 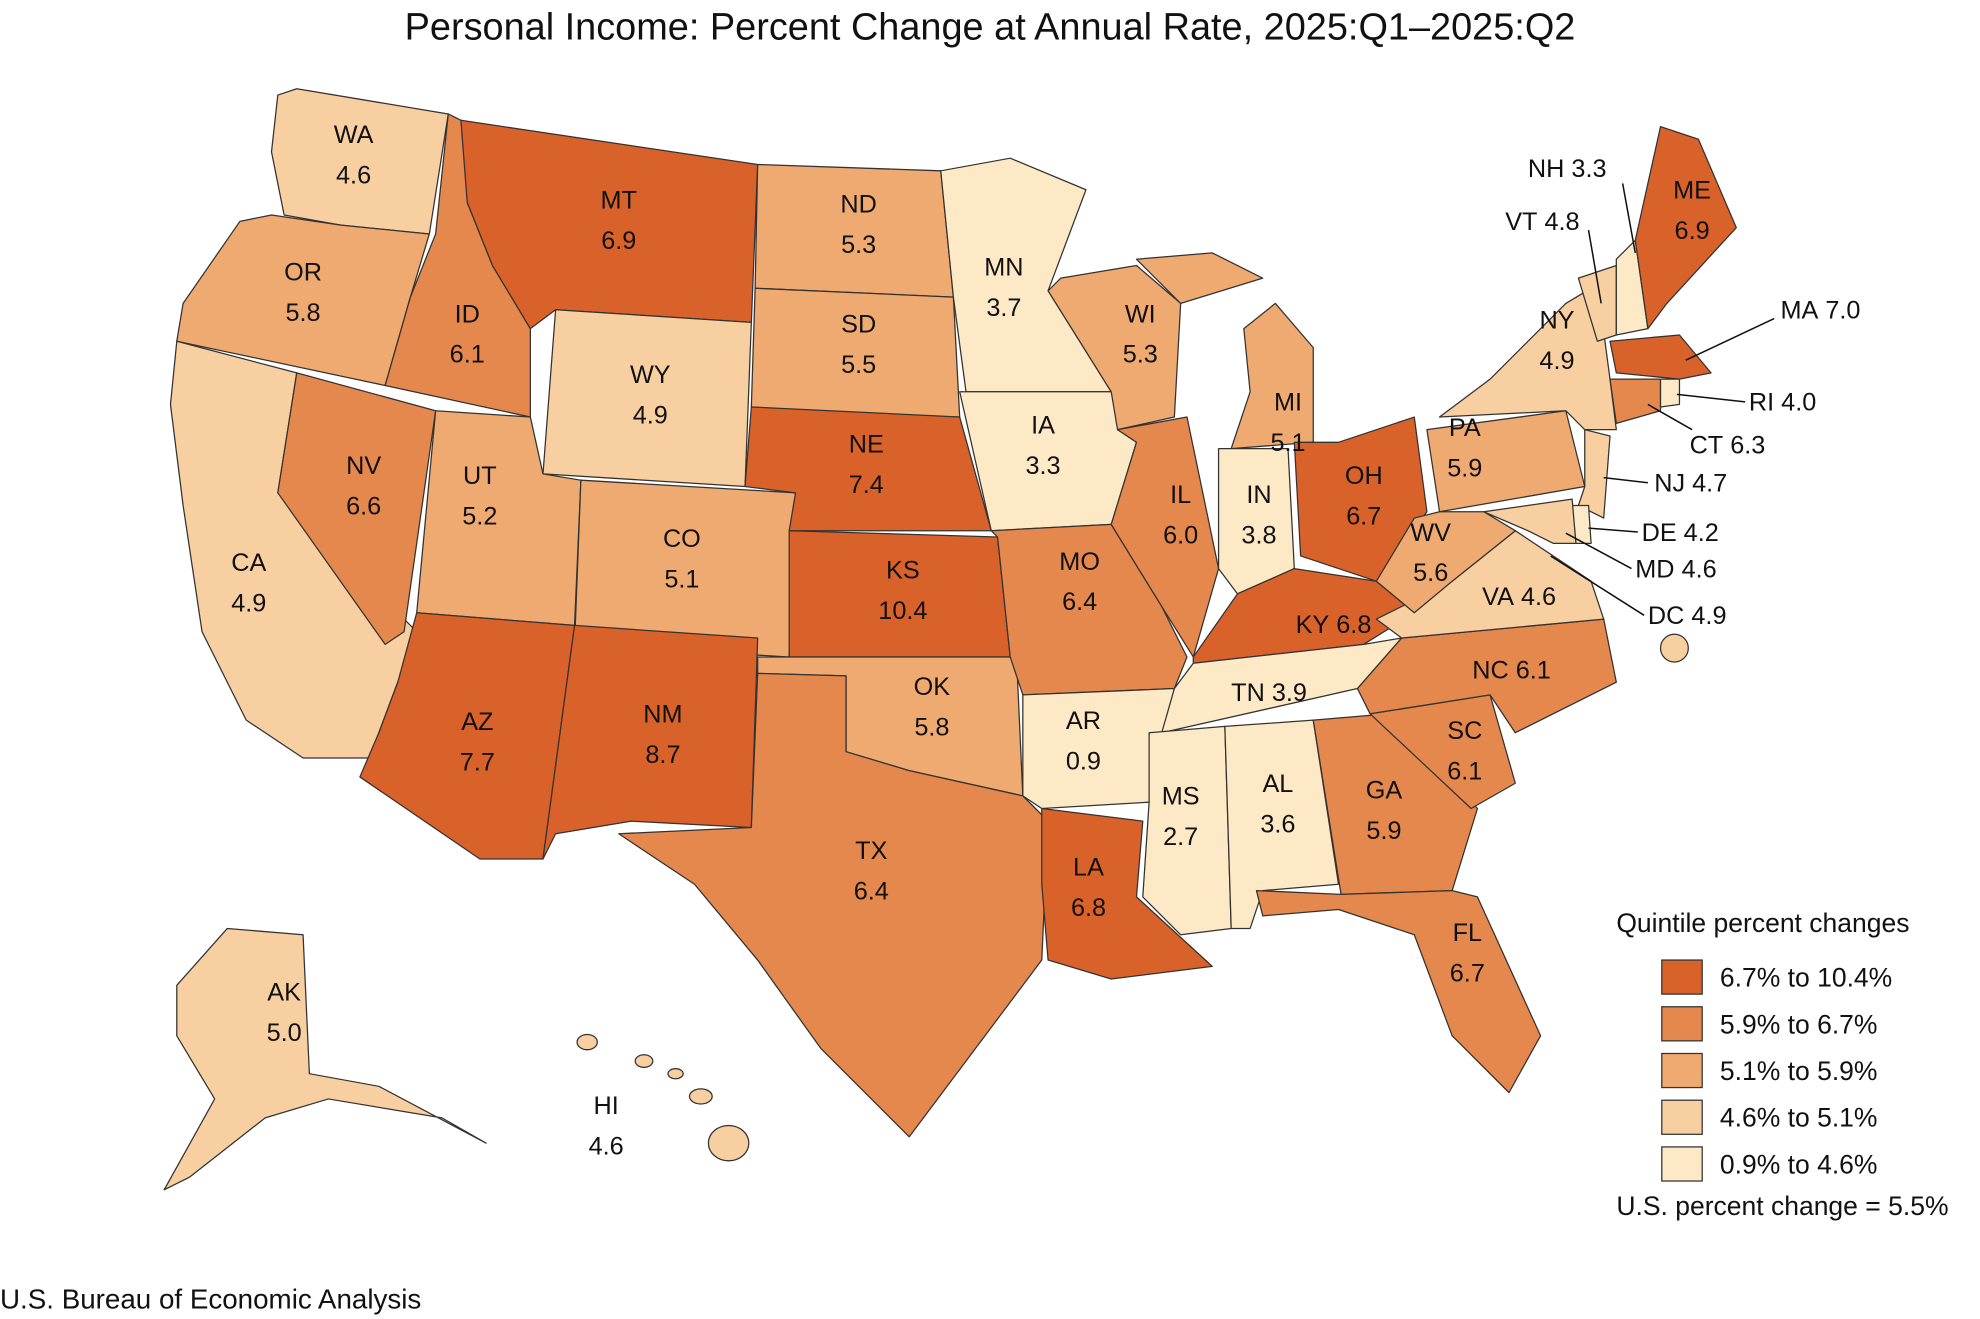 I want to click on state-name: NJ, so click(x=1669, y=484).